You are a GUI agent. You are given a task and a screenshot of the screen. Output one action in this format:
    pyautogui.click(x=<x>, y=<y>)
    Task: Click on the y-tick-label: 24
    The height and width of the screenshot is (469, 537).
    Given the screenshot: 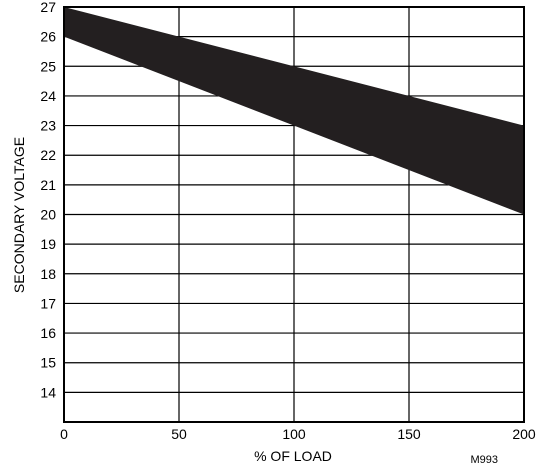 What is the action you would take?
    pyautogui.click(x=48, y=96)
    